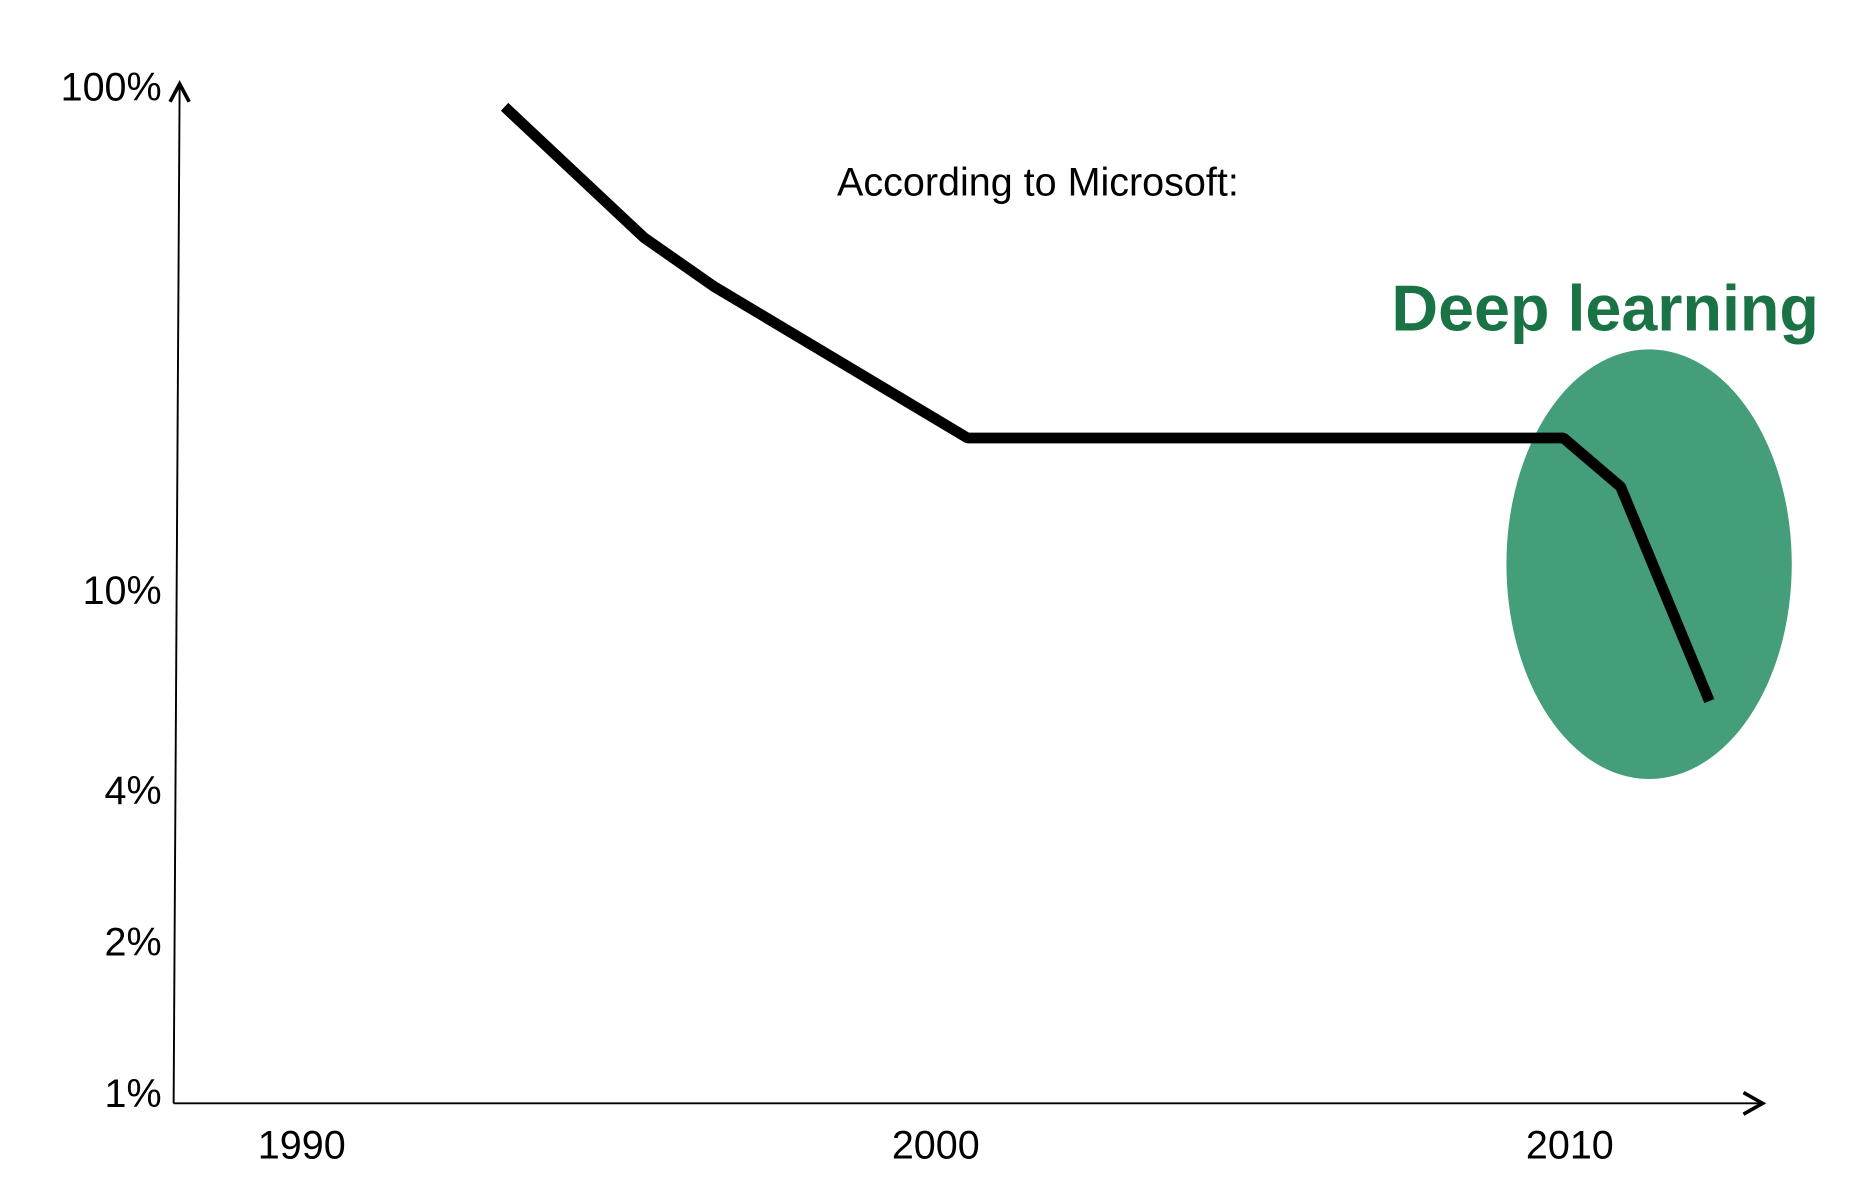 Image resolution: width=1868 pixels, height=1192 pixels. What do you see at coordinates (1604, 308) in the screenshot?
I see `deep-learning-label: Deep learning` at bounding box center [1604, 308].